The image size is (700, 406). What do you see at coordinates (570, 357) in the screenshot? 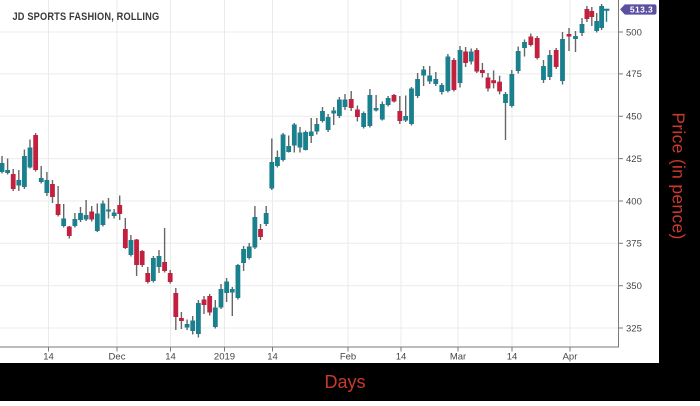
I see `svg-text: Apr` at bounding box center [570, 357].